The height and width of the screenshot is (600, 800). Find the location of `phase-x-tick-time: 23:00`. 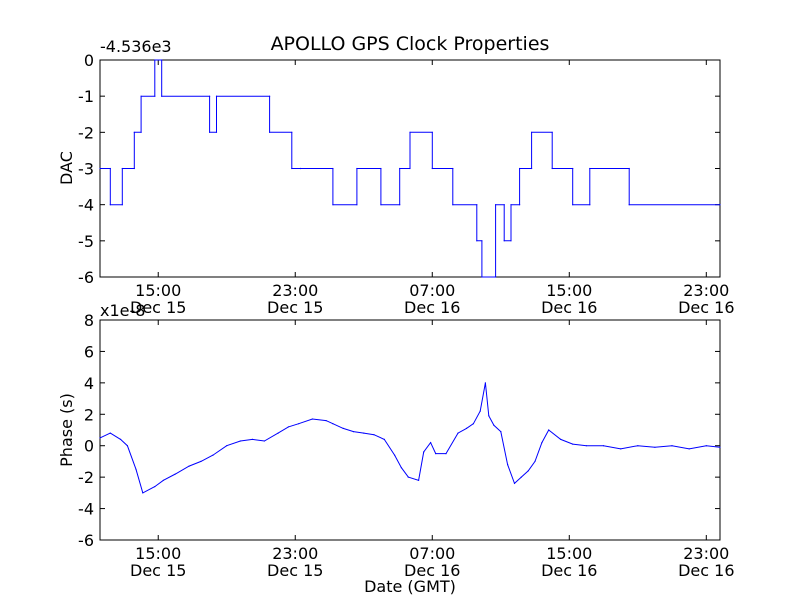

phase-x-tick-time: 23:00 is located at coordinates (706, 553).